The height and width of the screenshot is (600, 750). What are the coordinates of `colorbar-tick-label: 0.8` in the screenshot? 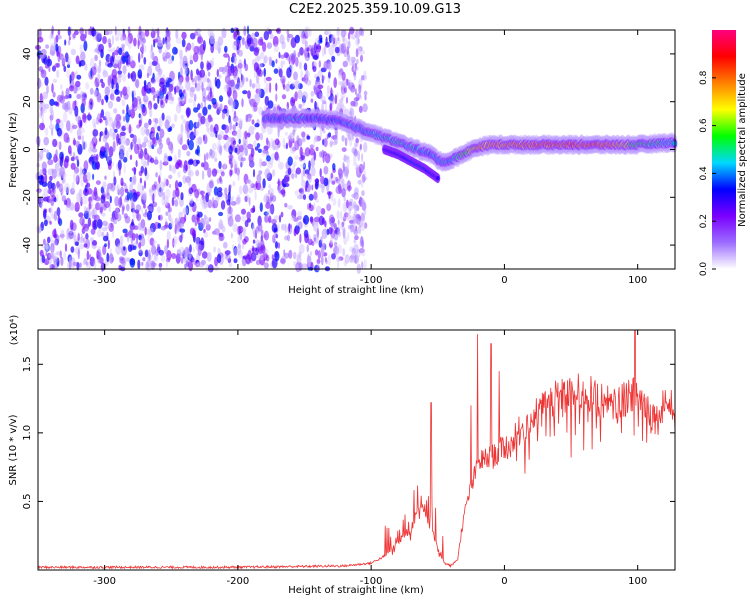 It's located at (704, 77).